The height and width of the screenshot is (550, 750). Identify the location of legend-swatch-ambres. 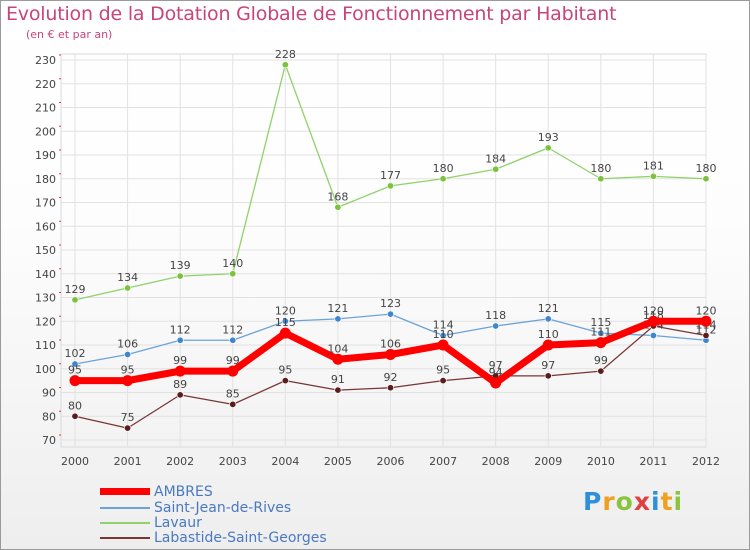
(125, 491).